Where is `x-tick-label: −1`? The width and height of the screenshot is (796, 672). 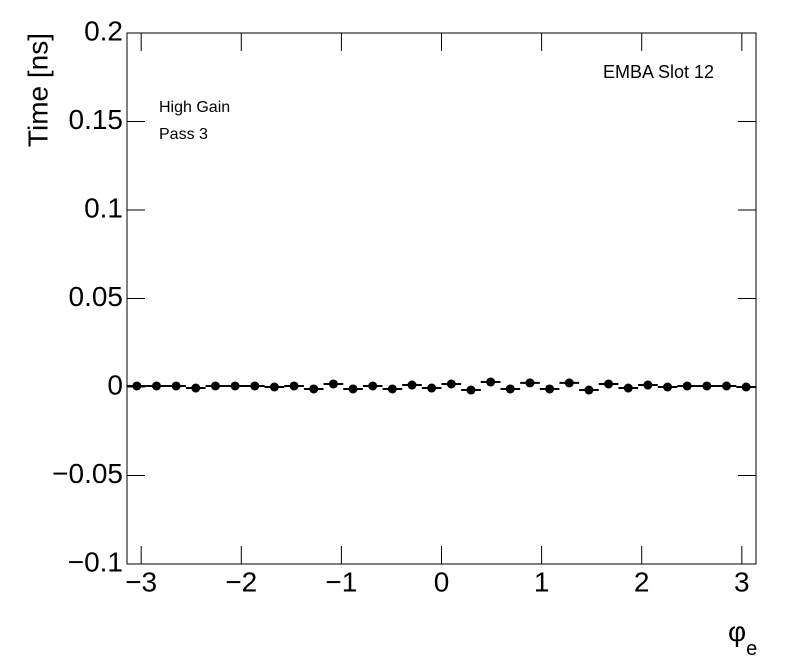
x-tick-label: −1 is located at coordinates (341, 581).